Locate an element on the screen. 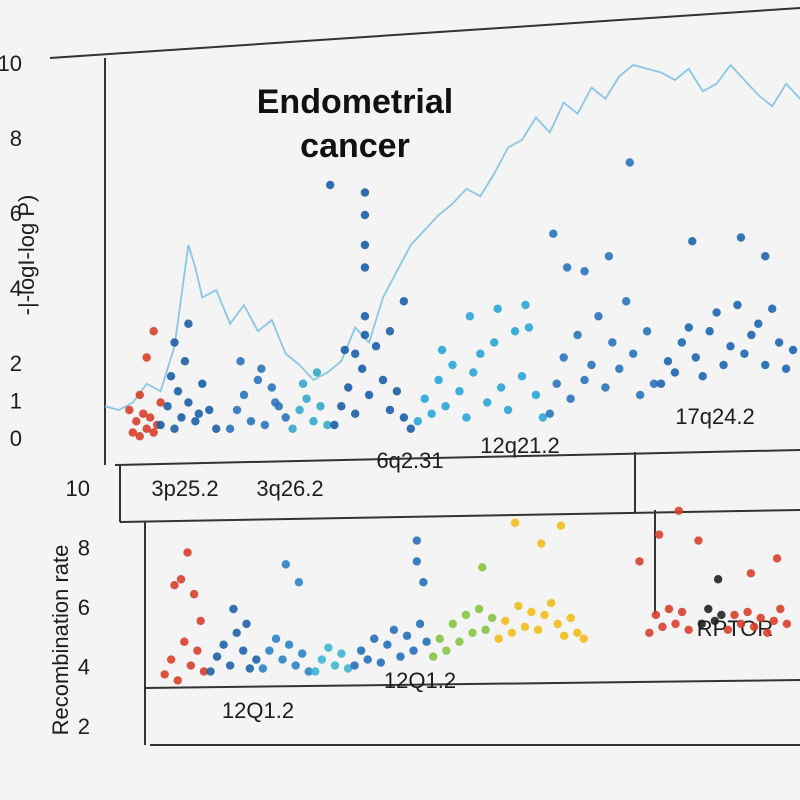 The height and width of the screenshot is (800, 800). y-tick-label: 0 is located at coordinates (16, 438).